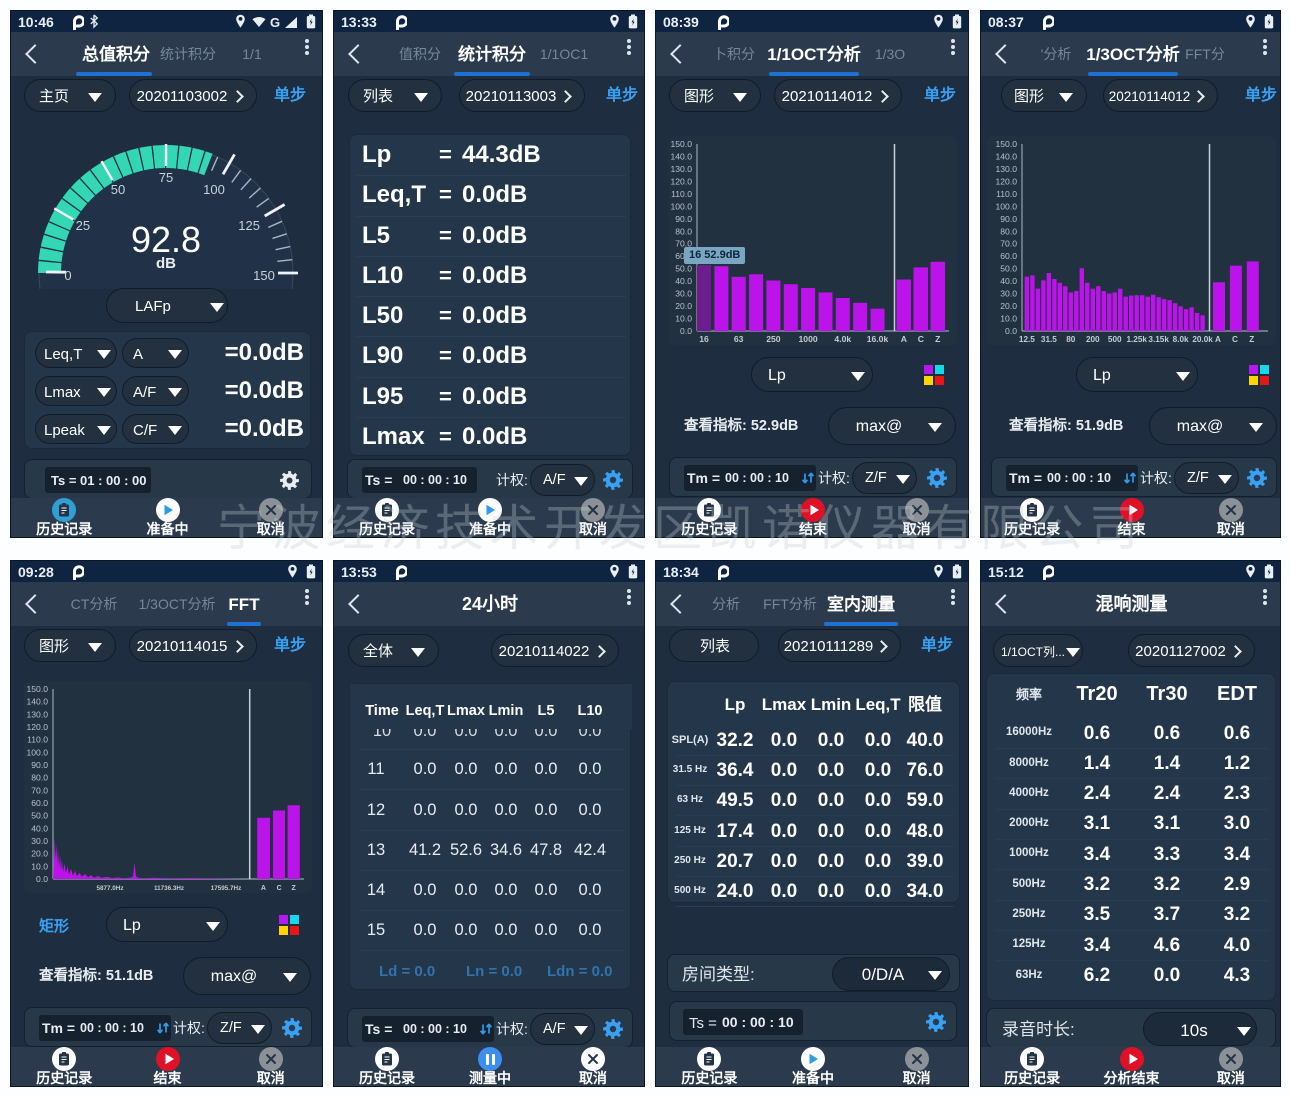  What do you see at coordinates (842, 339) in the screenshot?
I see `svg-text: 4.0k` at bounding box center [842, 339].